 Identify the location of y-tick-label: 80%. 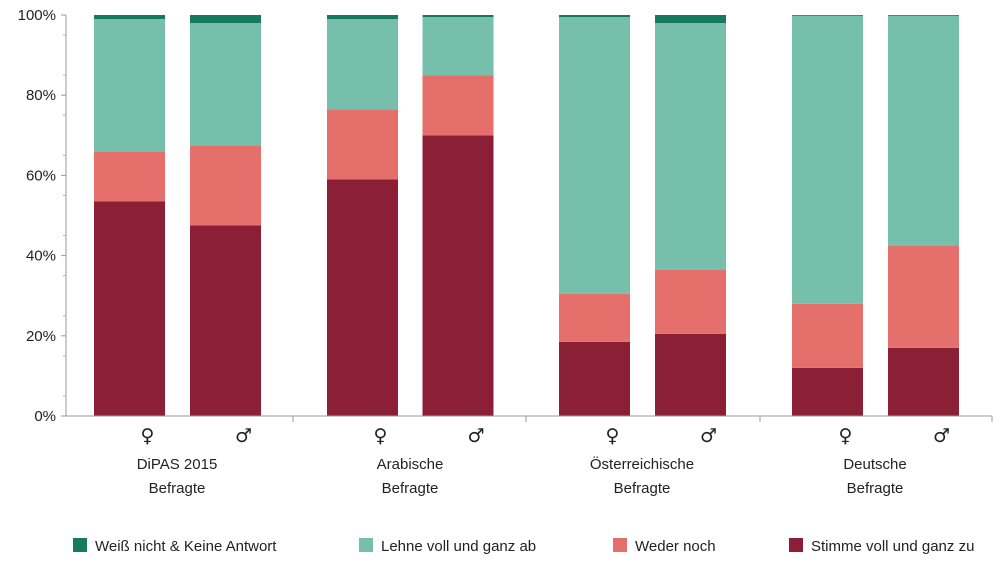
(41, 95).